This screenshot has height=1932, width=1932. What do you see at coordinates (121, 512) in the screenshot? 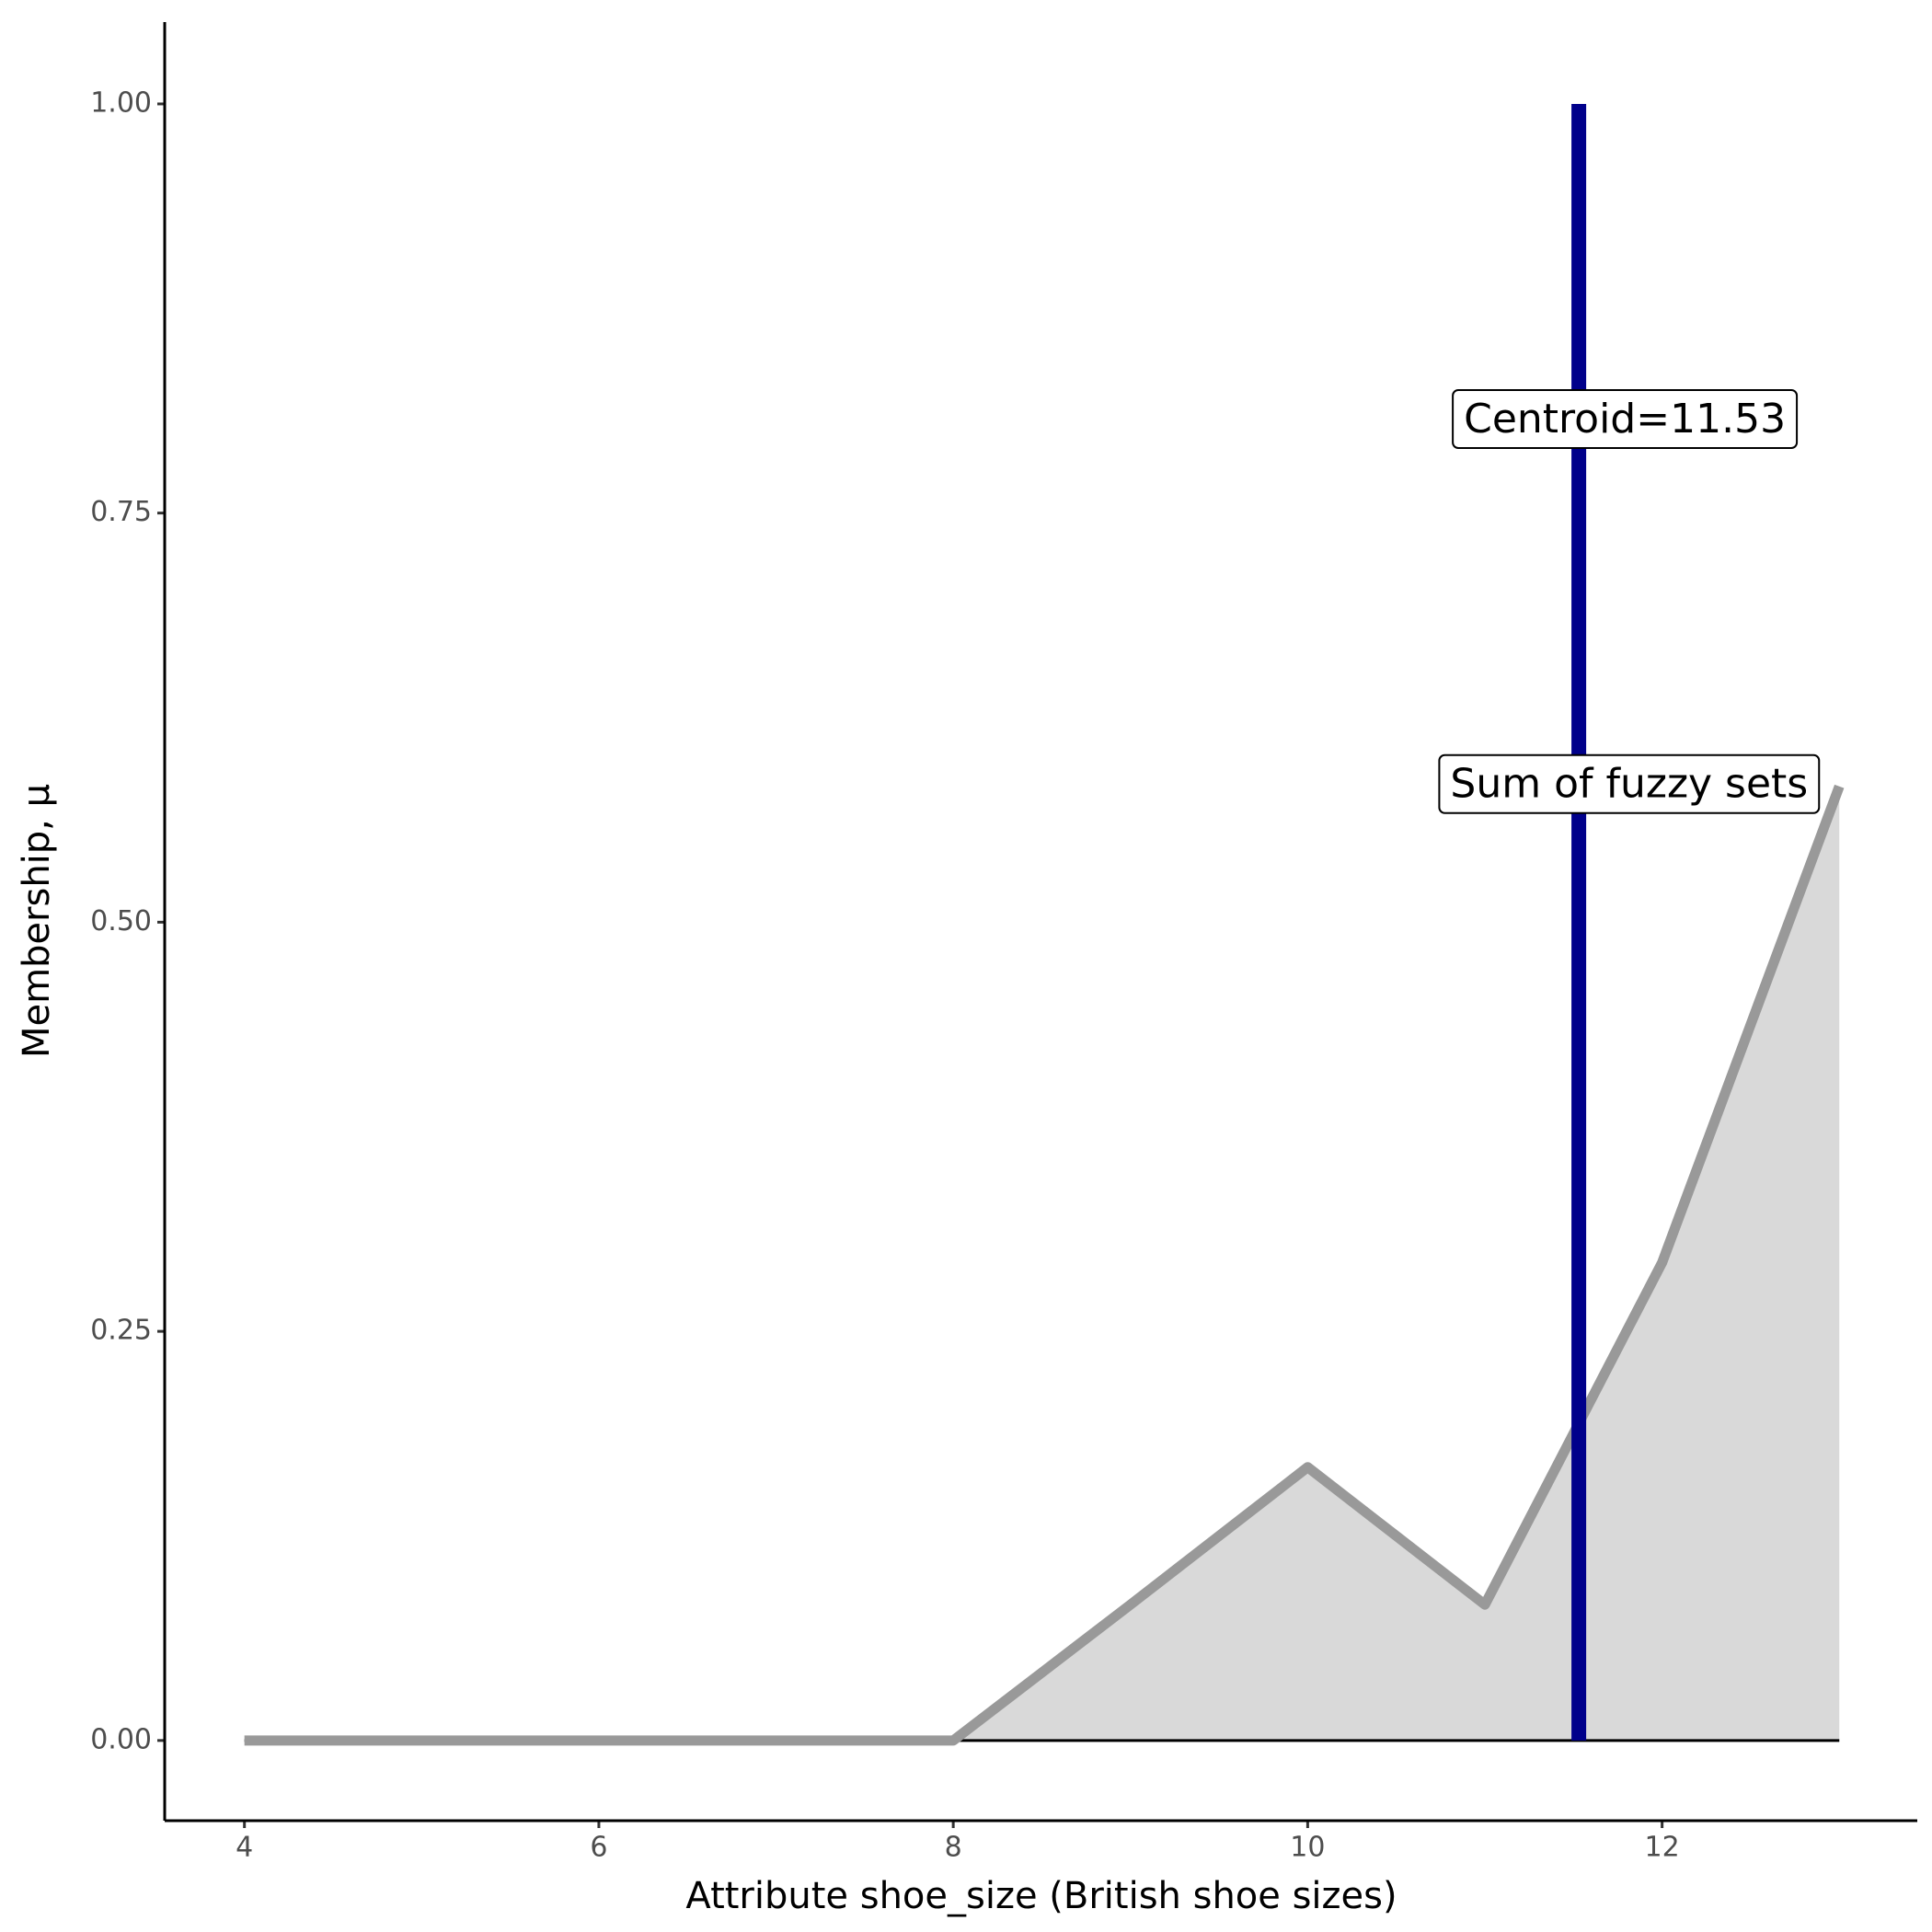
I see `y-tick-label: 0.75` at bounding box center [121, 512].